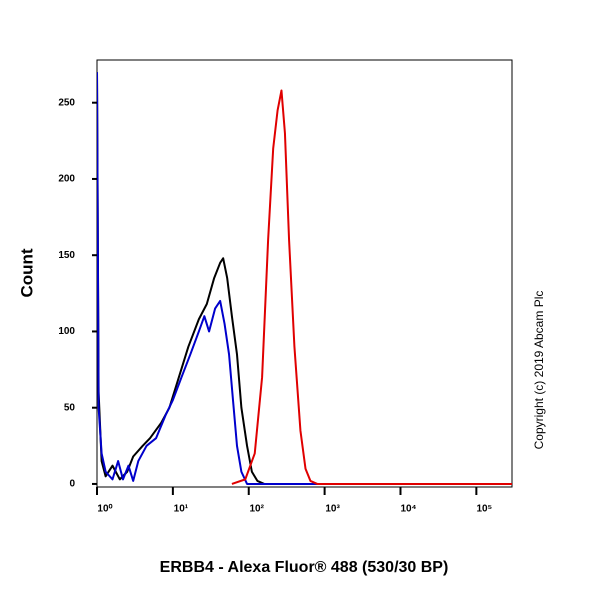 The width and height of the screenshot is (600, 600). I want to click on x-tick-label: 10⁴, so click(408, 509).